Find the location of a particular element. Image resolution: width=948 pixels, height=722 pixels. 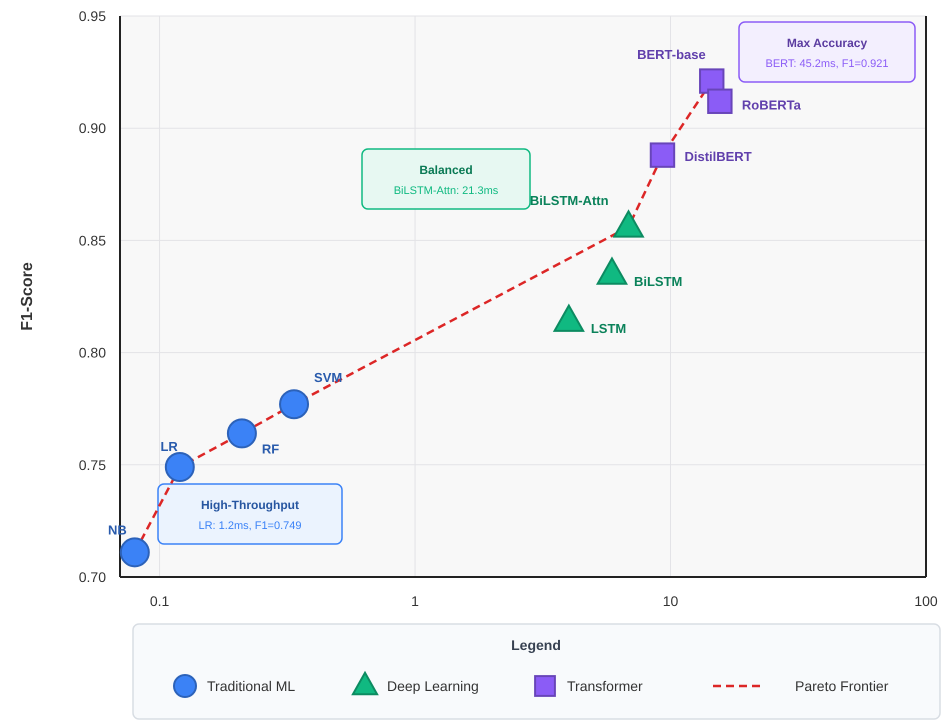

x-tick-label: 10 is located at coordinates (670, 601).